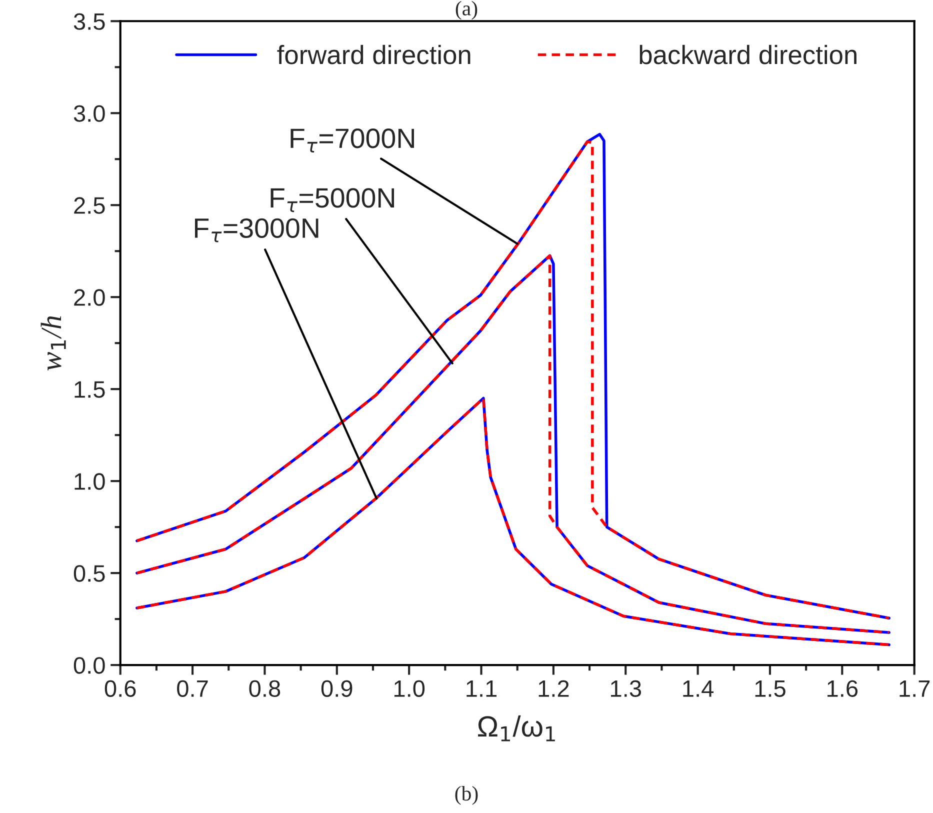 Image resolution: width=933 pixels, height=813 pixels. What do you see at coordinates (89, 113) in the screenshot?
I see `y-tick-label: 3.0` at bounding box center [89, 113].